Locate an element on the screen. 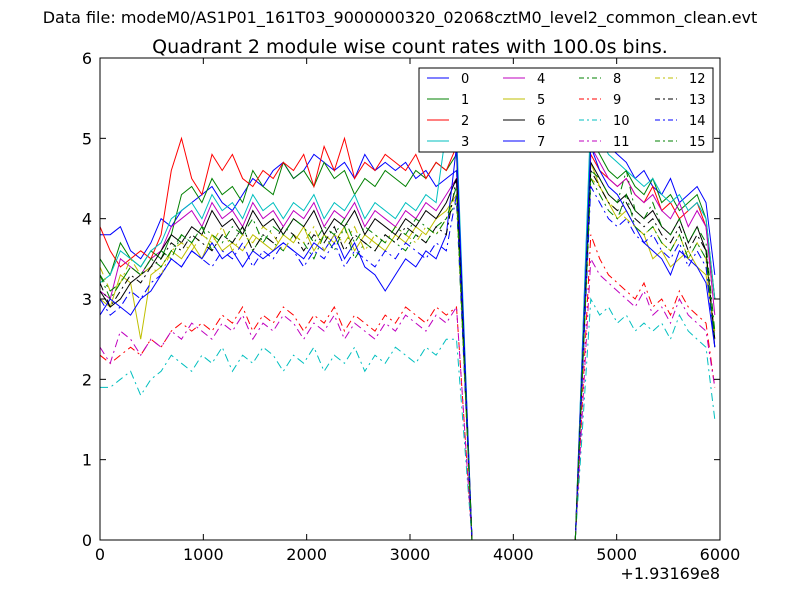 This screenshot has width=800, height=600. x-tick-label: 6000 is located at coordinates (720, 554).